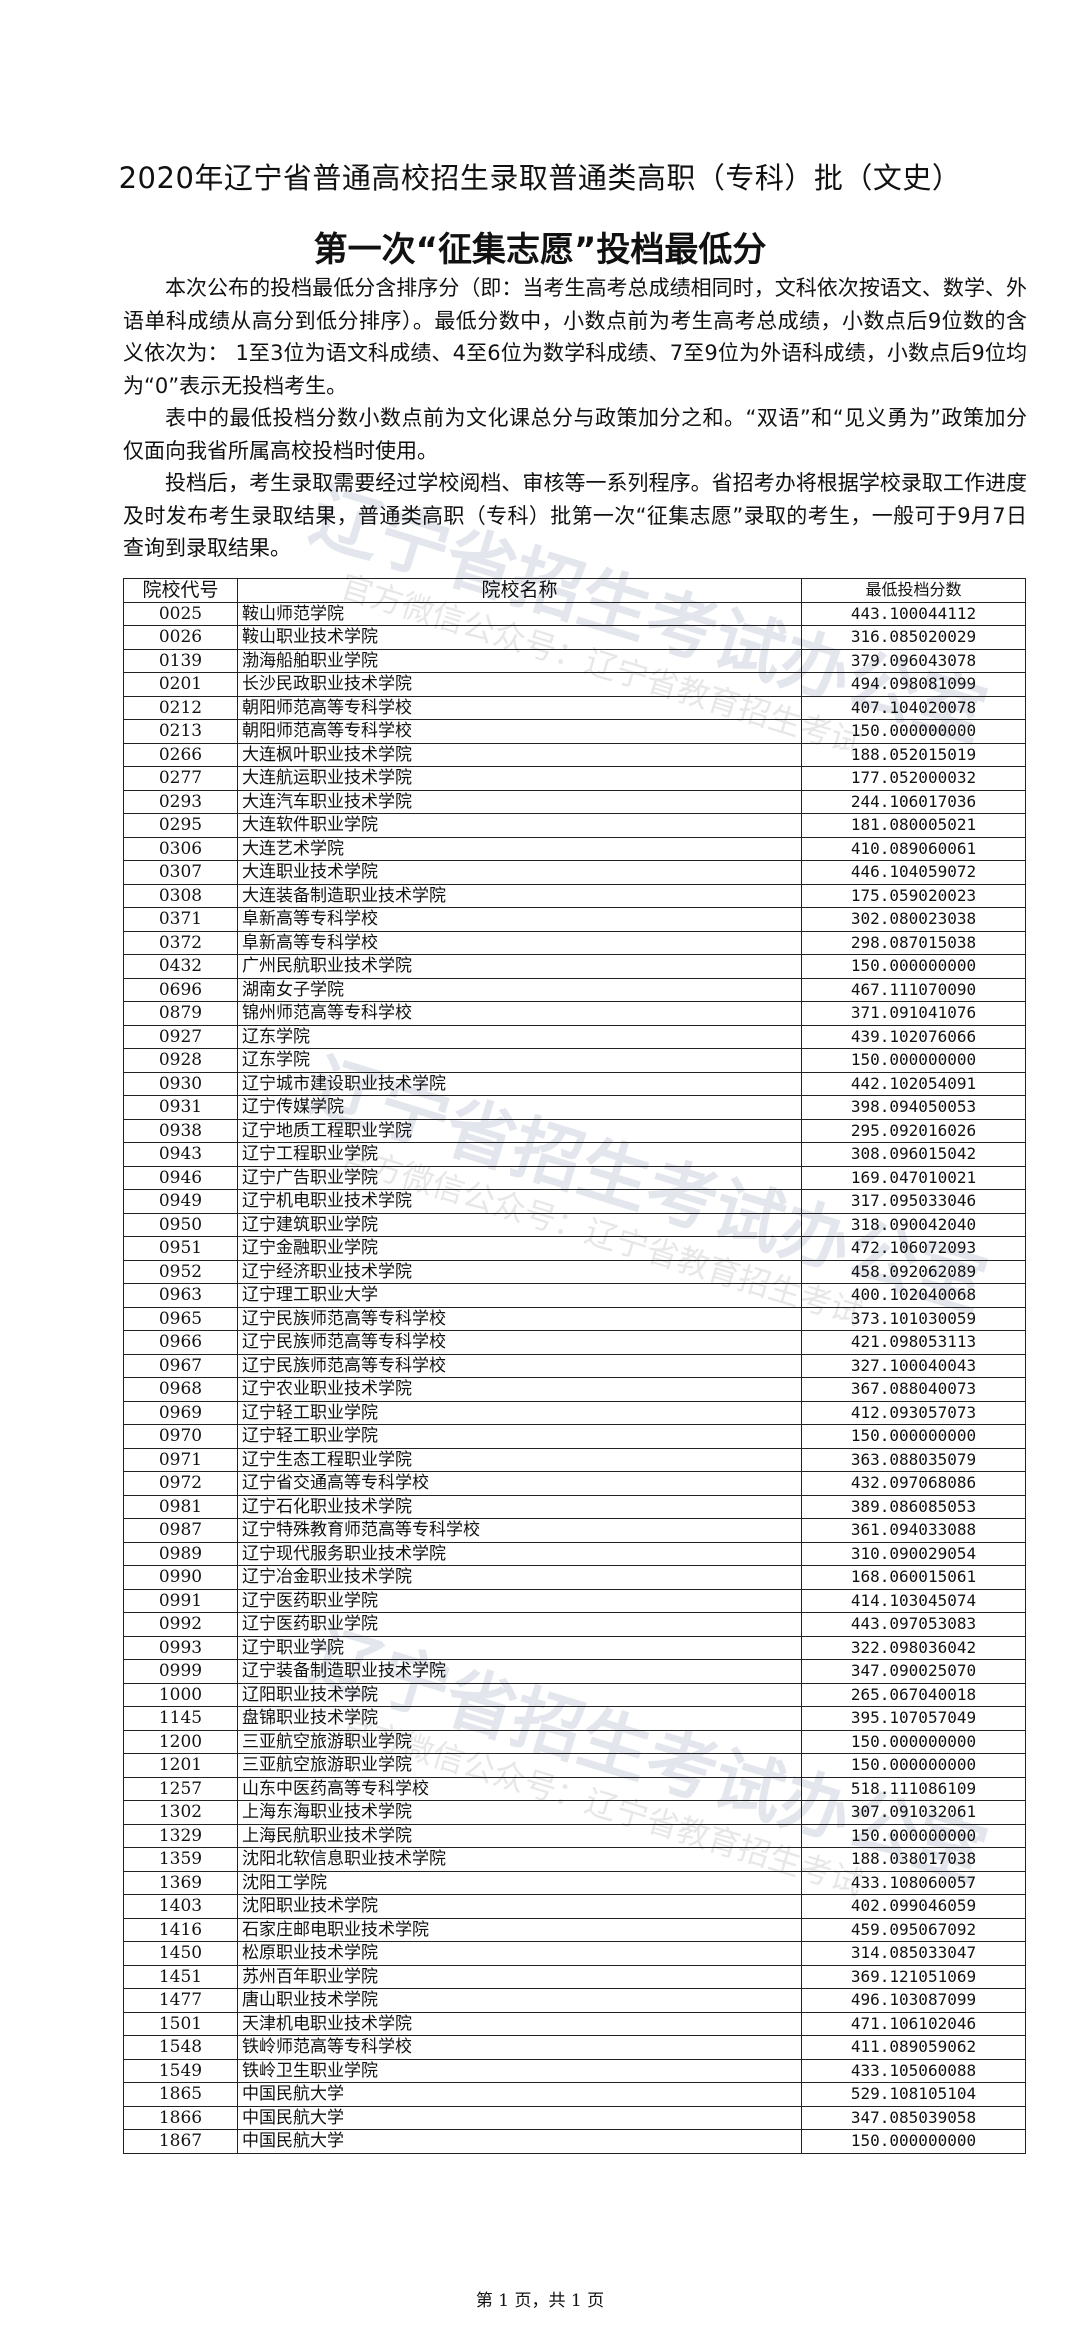  I want to click on school-name: 辽宁现代服务职业技术学院, so click(519, 1553).